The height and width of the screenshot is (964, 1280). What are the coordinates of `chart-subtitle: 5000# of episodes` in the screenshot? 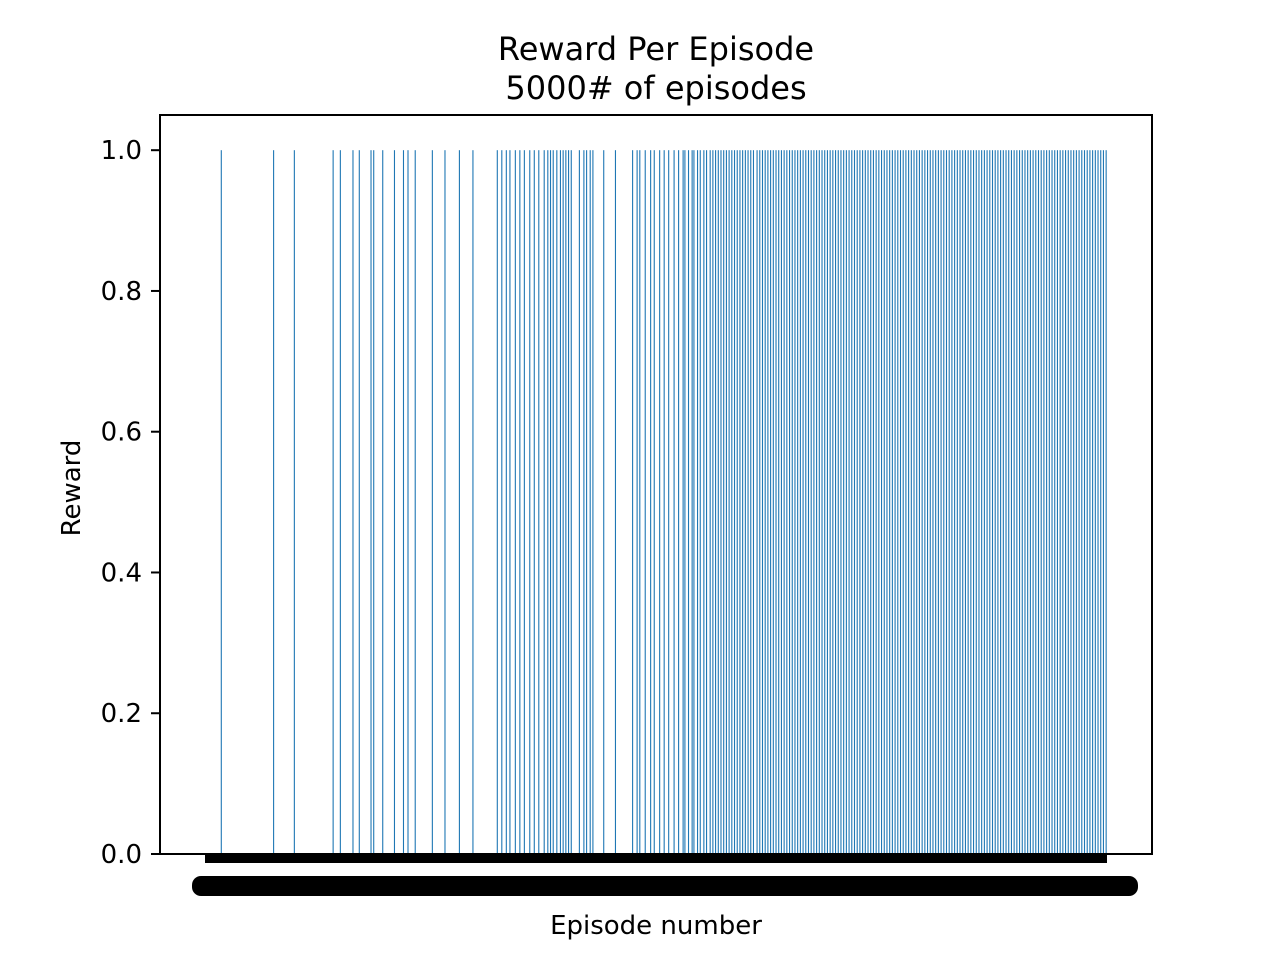 It's located at (655, 88).